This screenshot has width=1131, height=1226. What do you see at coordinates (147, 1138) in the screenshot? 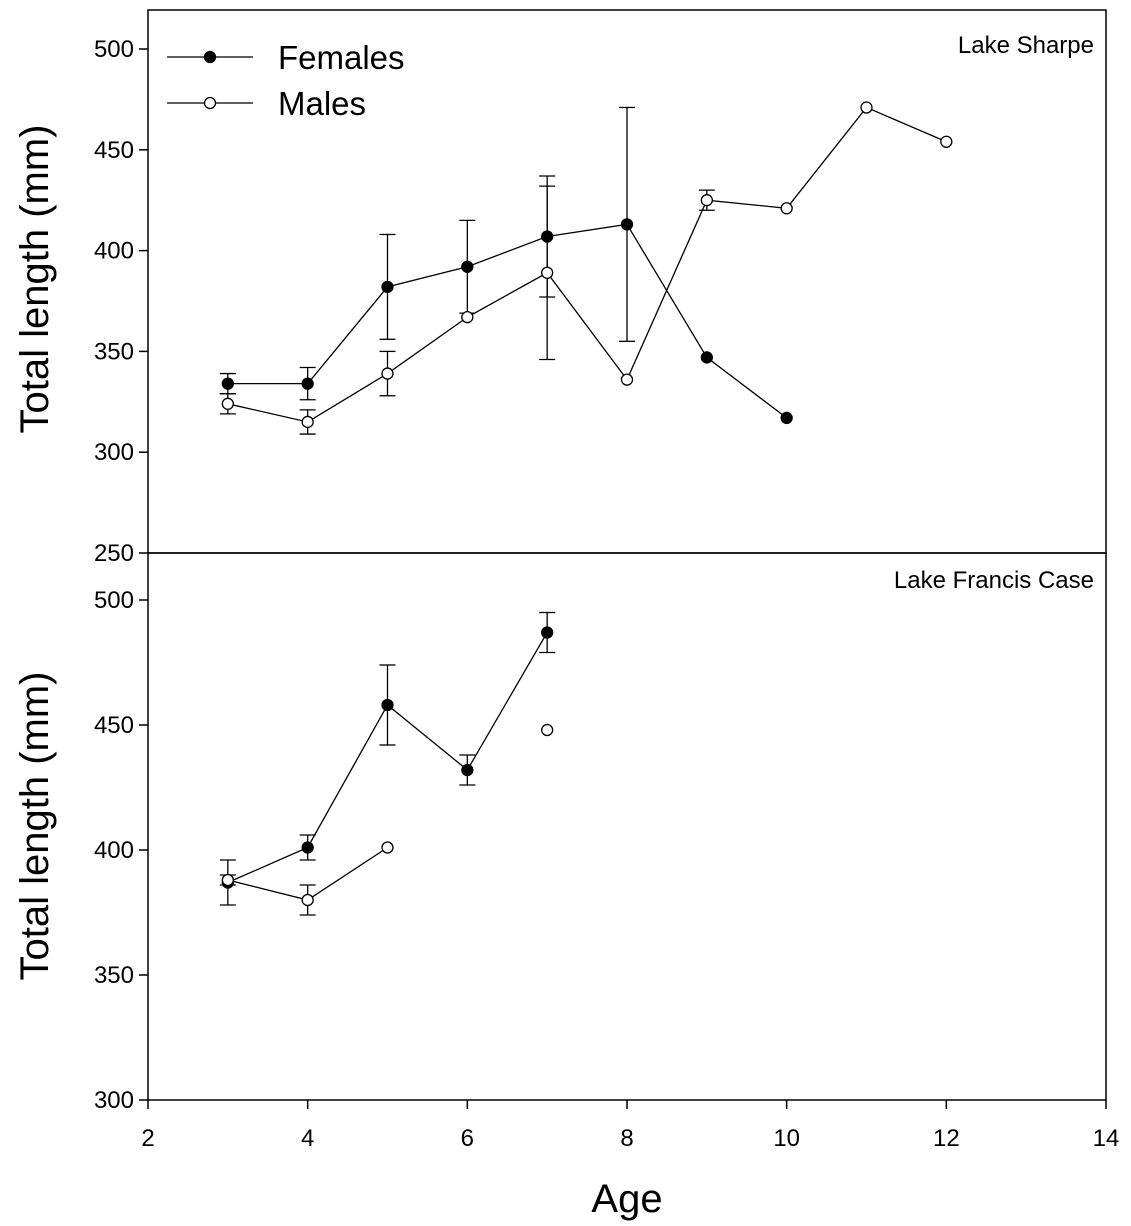
I see `x-tick-label: 2` at bounding box center [147, 1138].